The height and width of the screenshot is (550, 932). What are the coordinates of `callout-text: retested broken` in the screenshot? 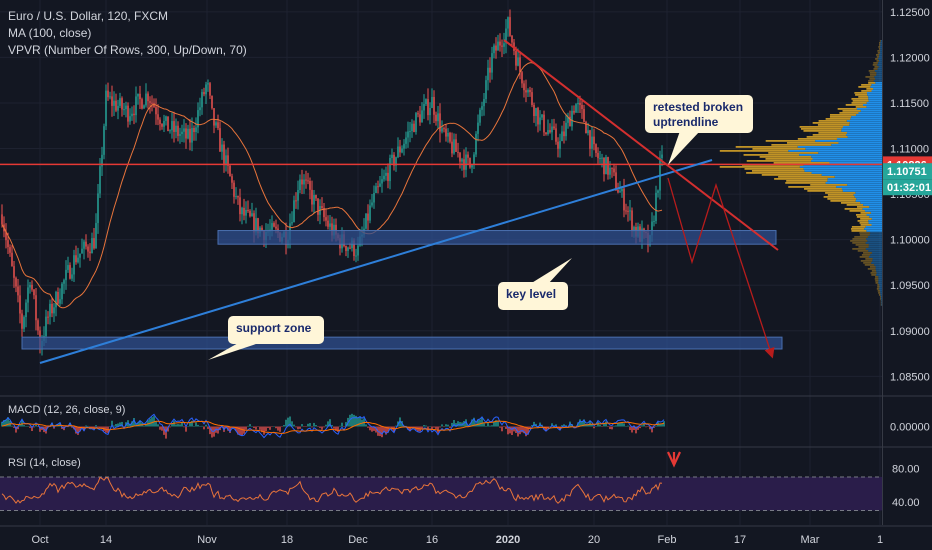 It's located at (698, 107).